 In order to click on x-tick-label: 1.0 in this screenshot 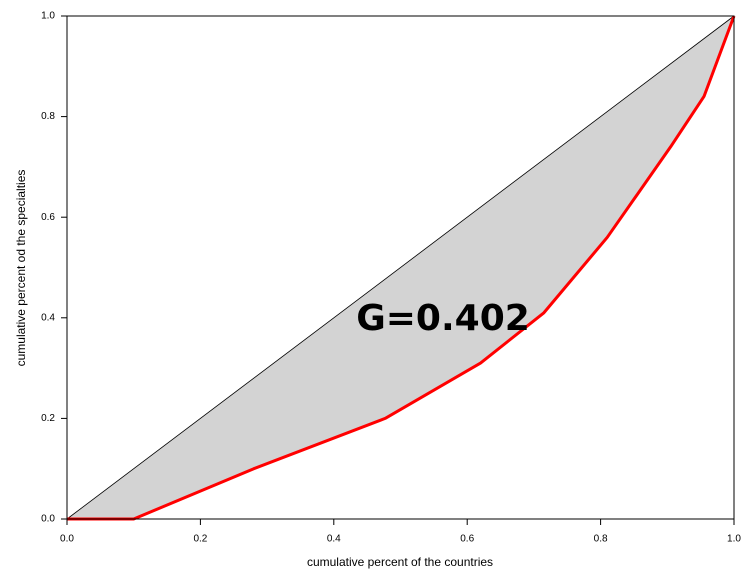, I will do `click(734, 539)`.